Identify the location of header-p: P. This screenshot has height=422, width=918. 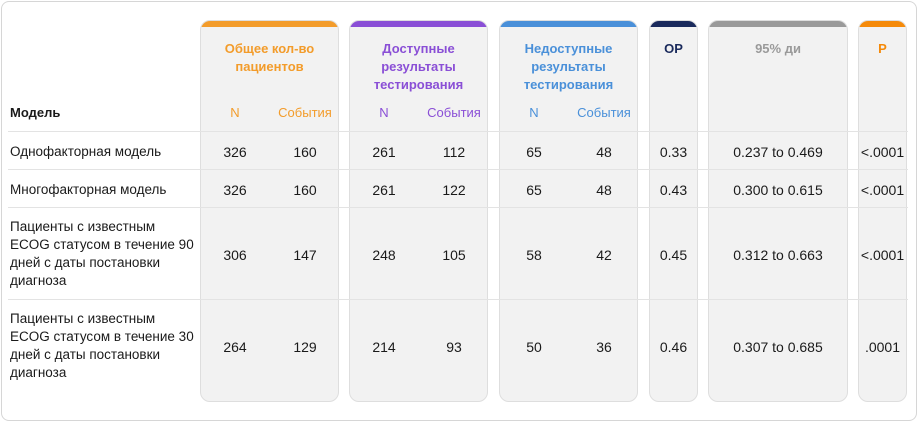
(882, 48).